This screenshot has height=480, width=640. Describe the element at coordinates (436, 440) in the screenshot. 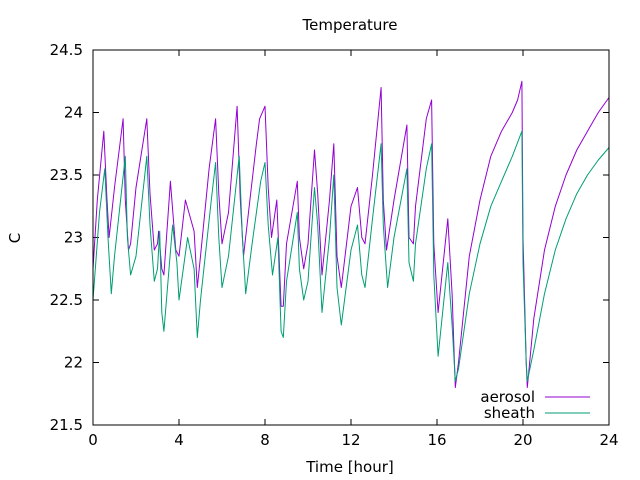

I see `x-tick-label: 16` at that location.